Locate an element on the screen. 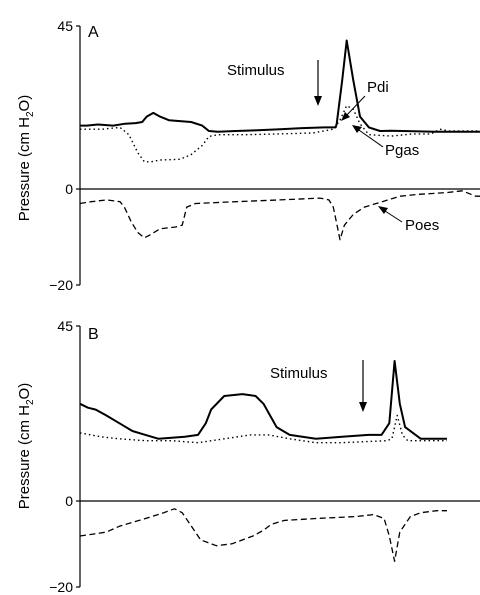 The height and width of the screenshot is (595, 480). panel-b-series-poes is located at coordinates (263, 535).